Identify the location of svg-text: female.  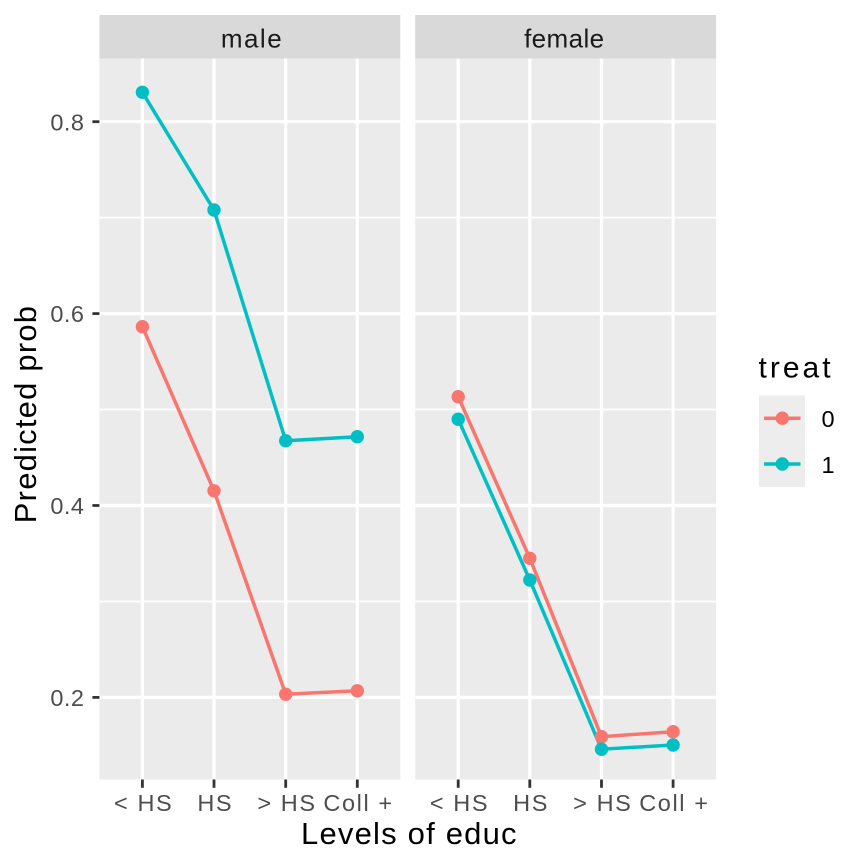
(564, 39).